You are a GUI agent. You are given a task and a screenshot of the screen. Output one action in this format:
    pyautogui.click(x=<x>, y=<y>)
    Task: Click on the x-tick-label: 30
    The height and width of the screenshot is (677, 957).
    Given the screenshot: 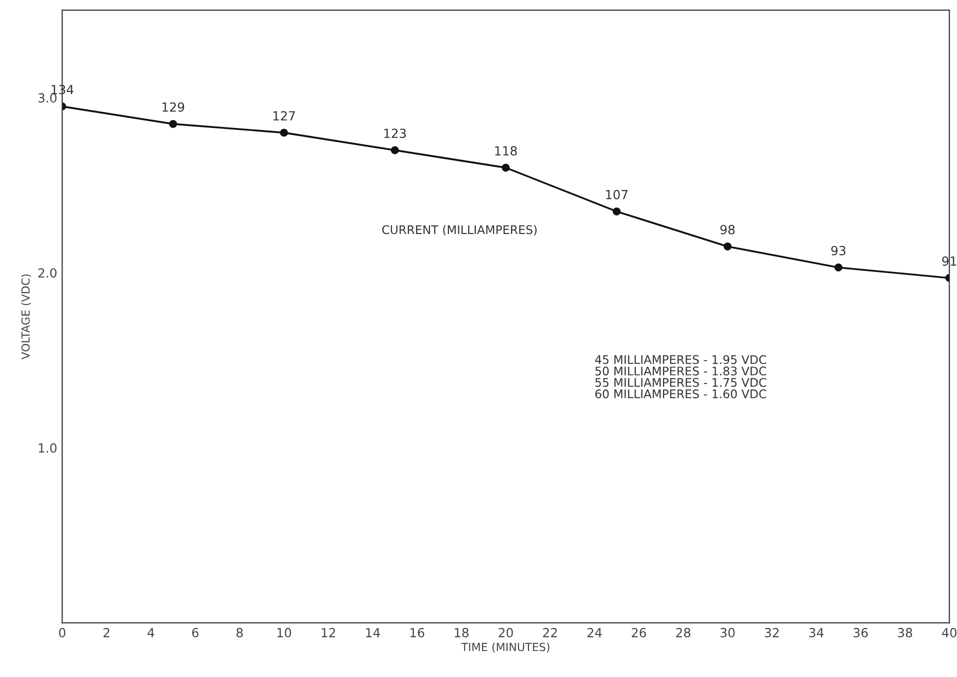 What is the action you would take?
    pyautogui.click(x=727, y=633)
    